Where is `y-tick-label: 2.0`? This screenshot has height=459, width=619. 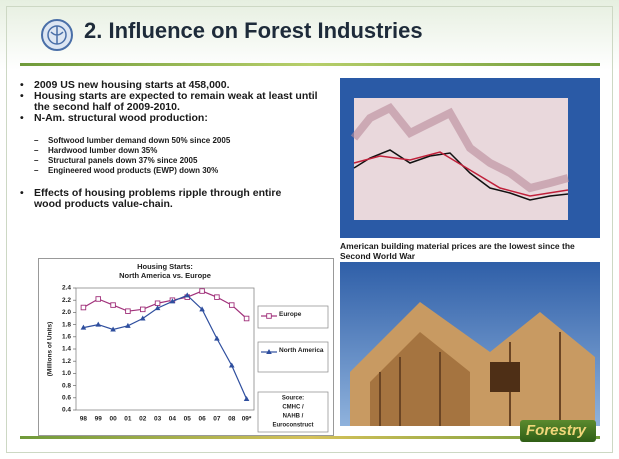
y-tick-label: 2.0 is located at coordinates (66, 312).